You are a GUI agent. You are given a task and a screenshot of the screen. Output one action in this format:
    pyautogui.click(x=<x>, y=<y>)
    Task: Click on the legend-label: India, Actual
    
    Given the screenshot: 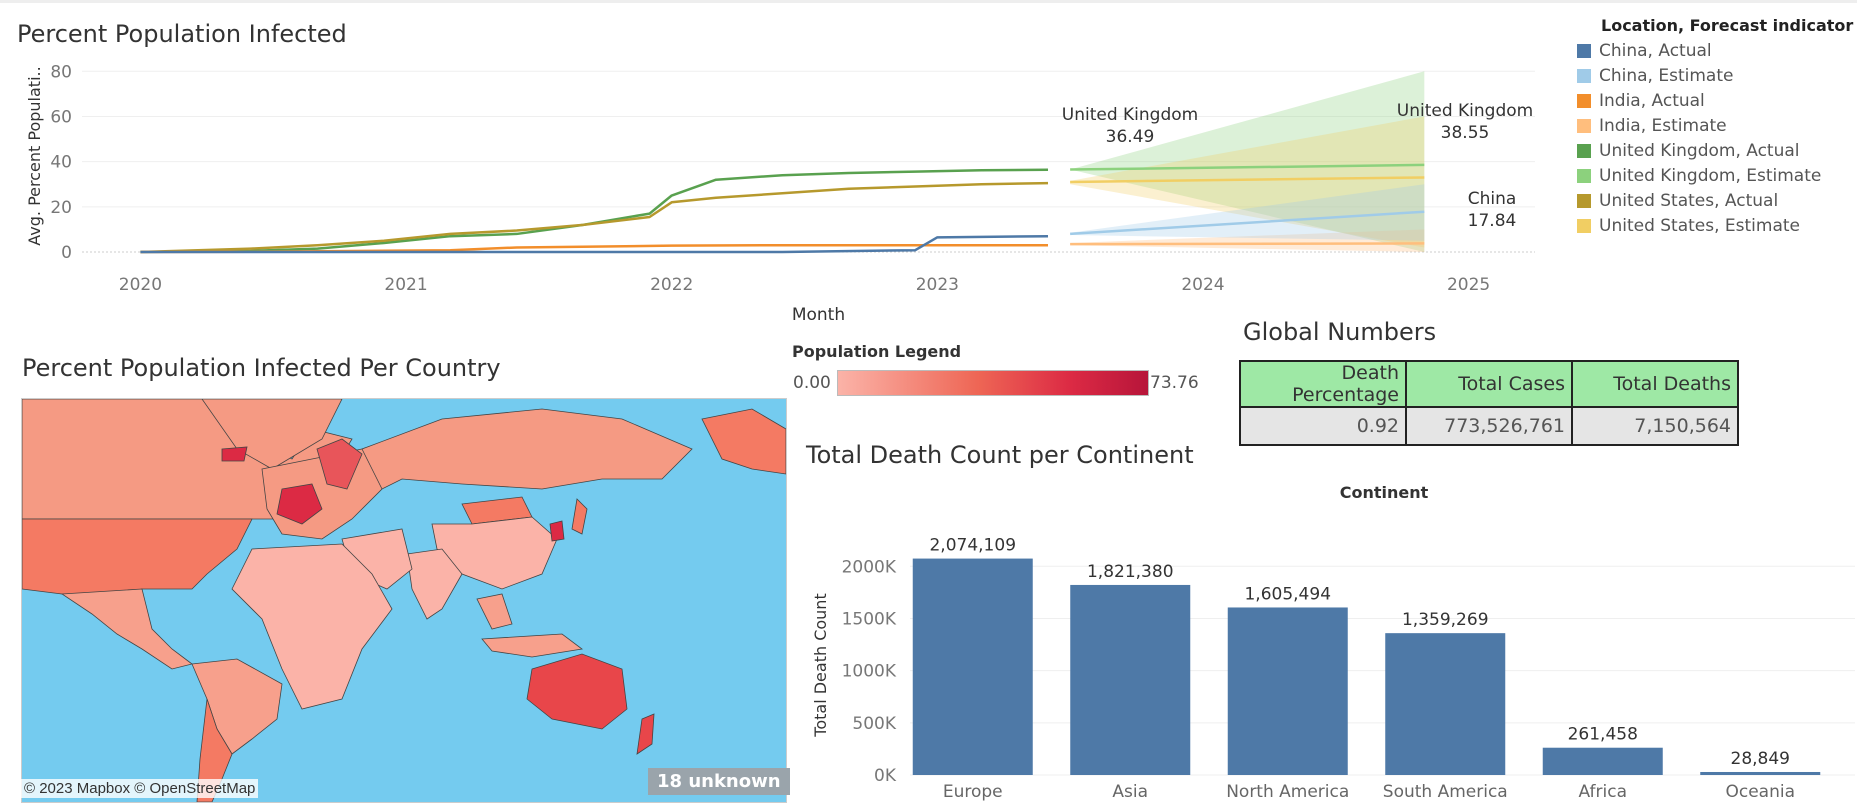 What is the action you would take?
    pyautogui.click(x=1652, y=100)
    